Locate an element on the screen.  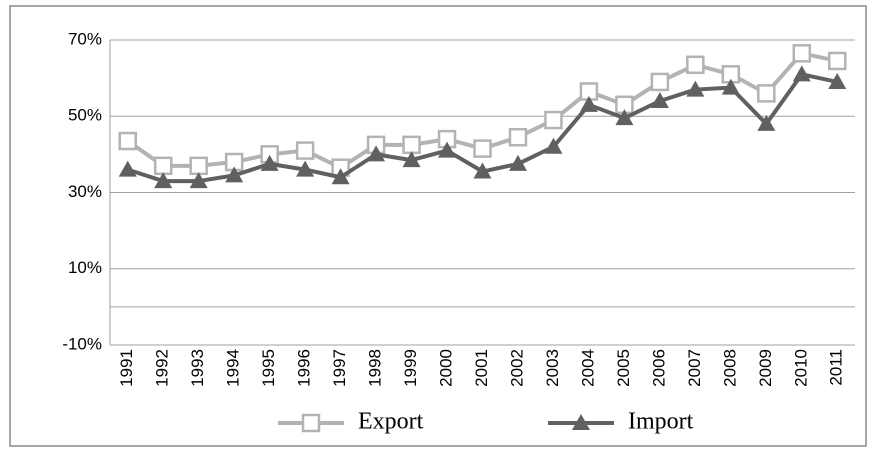
x-tick-label: 2008 is located at coordinates (729, 368).